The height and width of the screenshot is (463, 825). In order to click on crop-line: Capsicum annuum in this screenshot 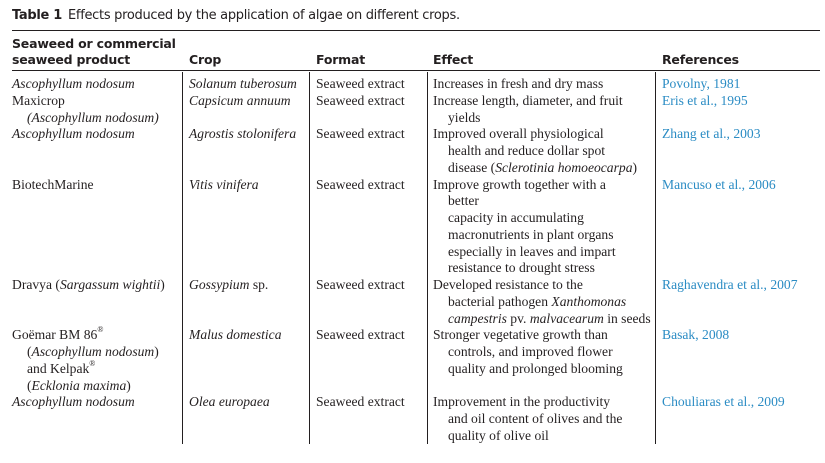, I will do `click(240, 101)`.